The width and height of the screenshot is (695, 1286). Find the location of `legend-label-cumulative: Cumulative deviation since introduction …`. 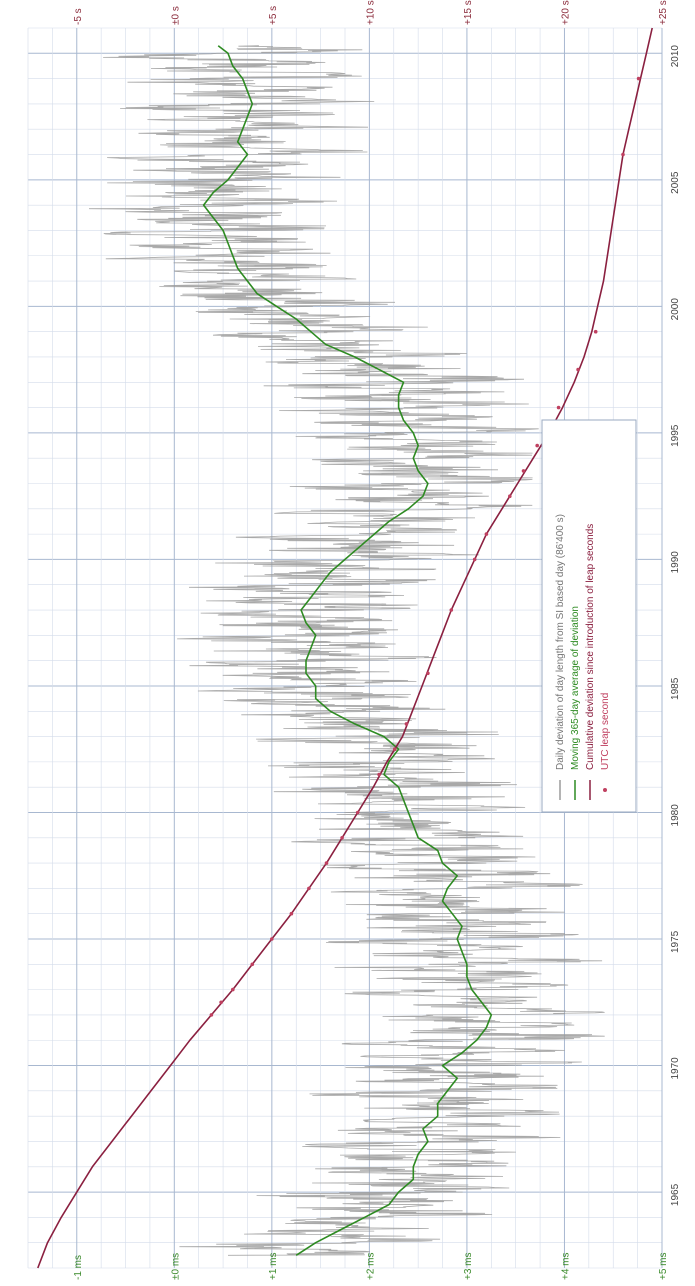

legend-label-cumulative: Cumulative deviation since introduction … is located at coordinates (590, 647).